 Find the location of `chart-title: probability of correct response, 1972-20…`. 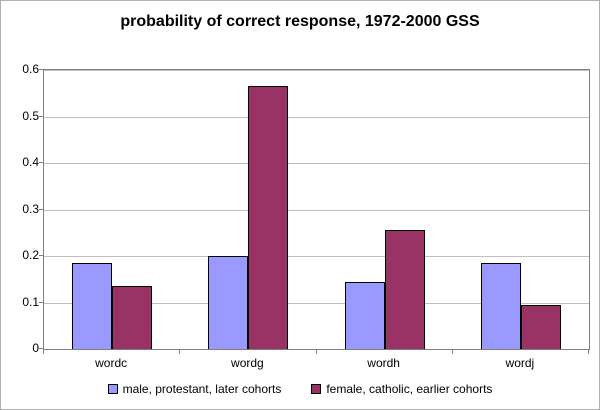

chart-title: probability of correct response, 1972-20… is located at coordinates (300, 21).